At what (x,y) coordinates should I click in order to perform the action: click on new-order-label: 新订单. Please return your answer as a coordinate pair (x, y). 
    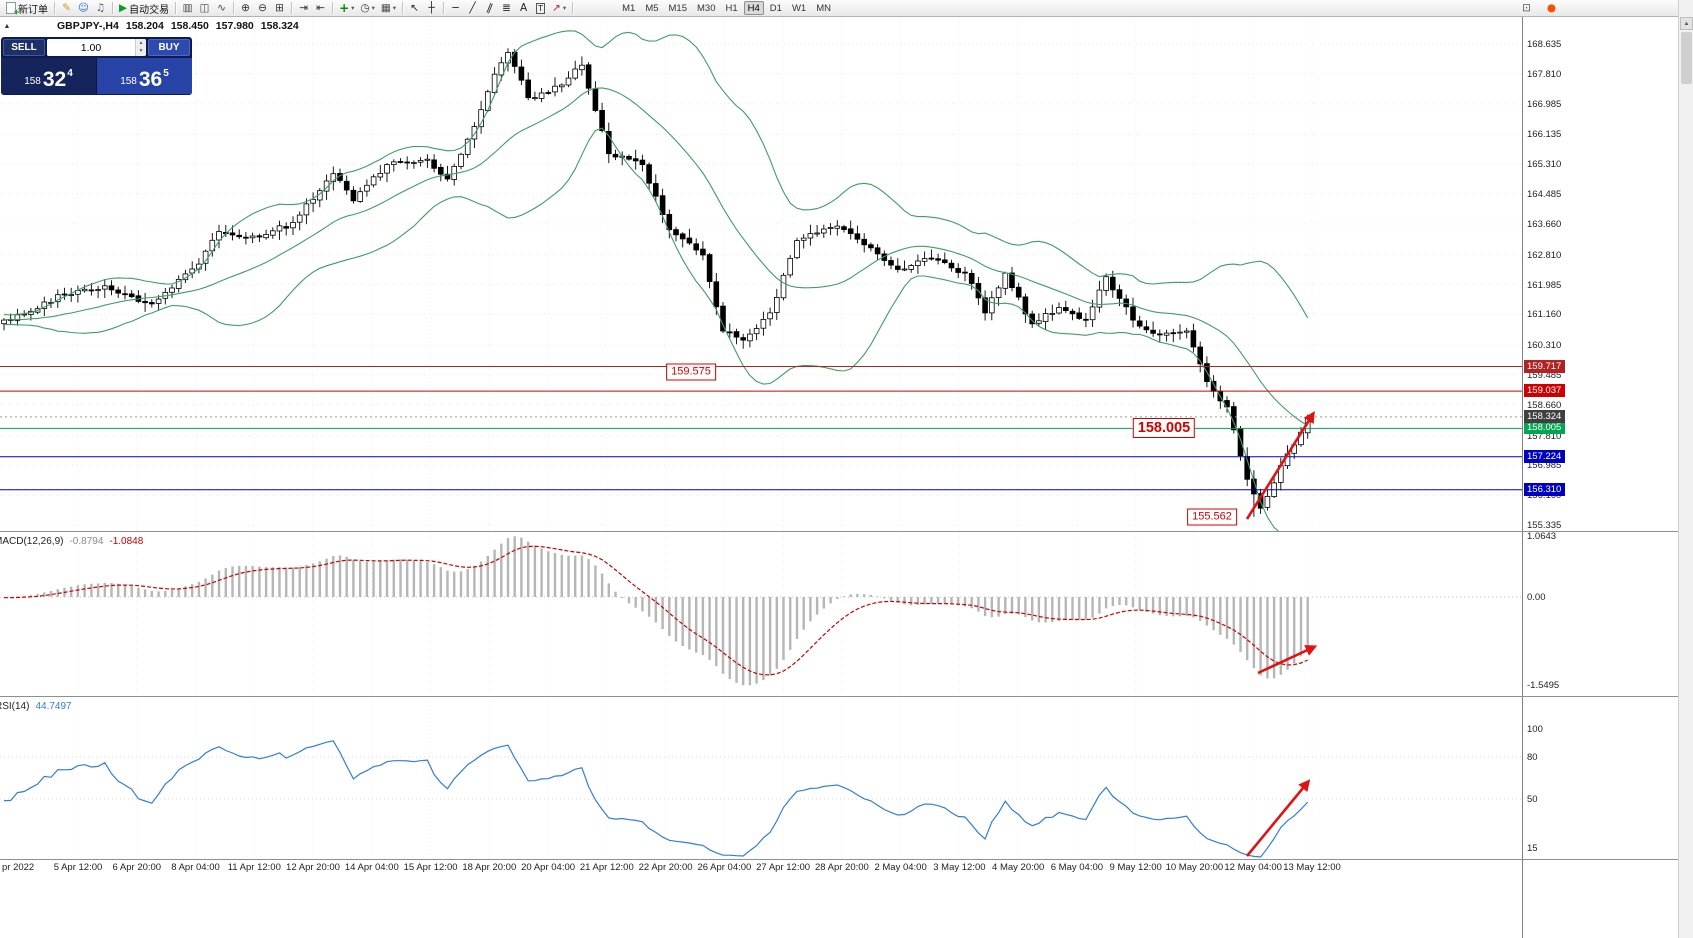
    Looking at the image, I should click on (33, 10).